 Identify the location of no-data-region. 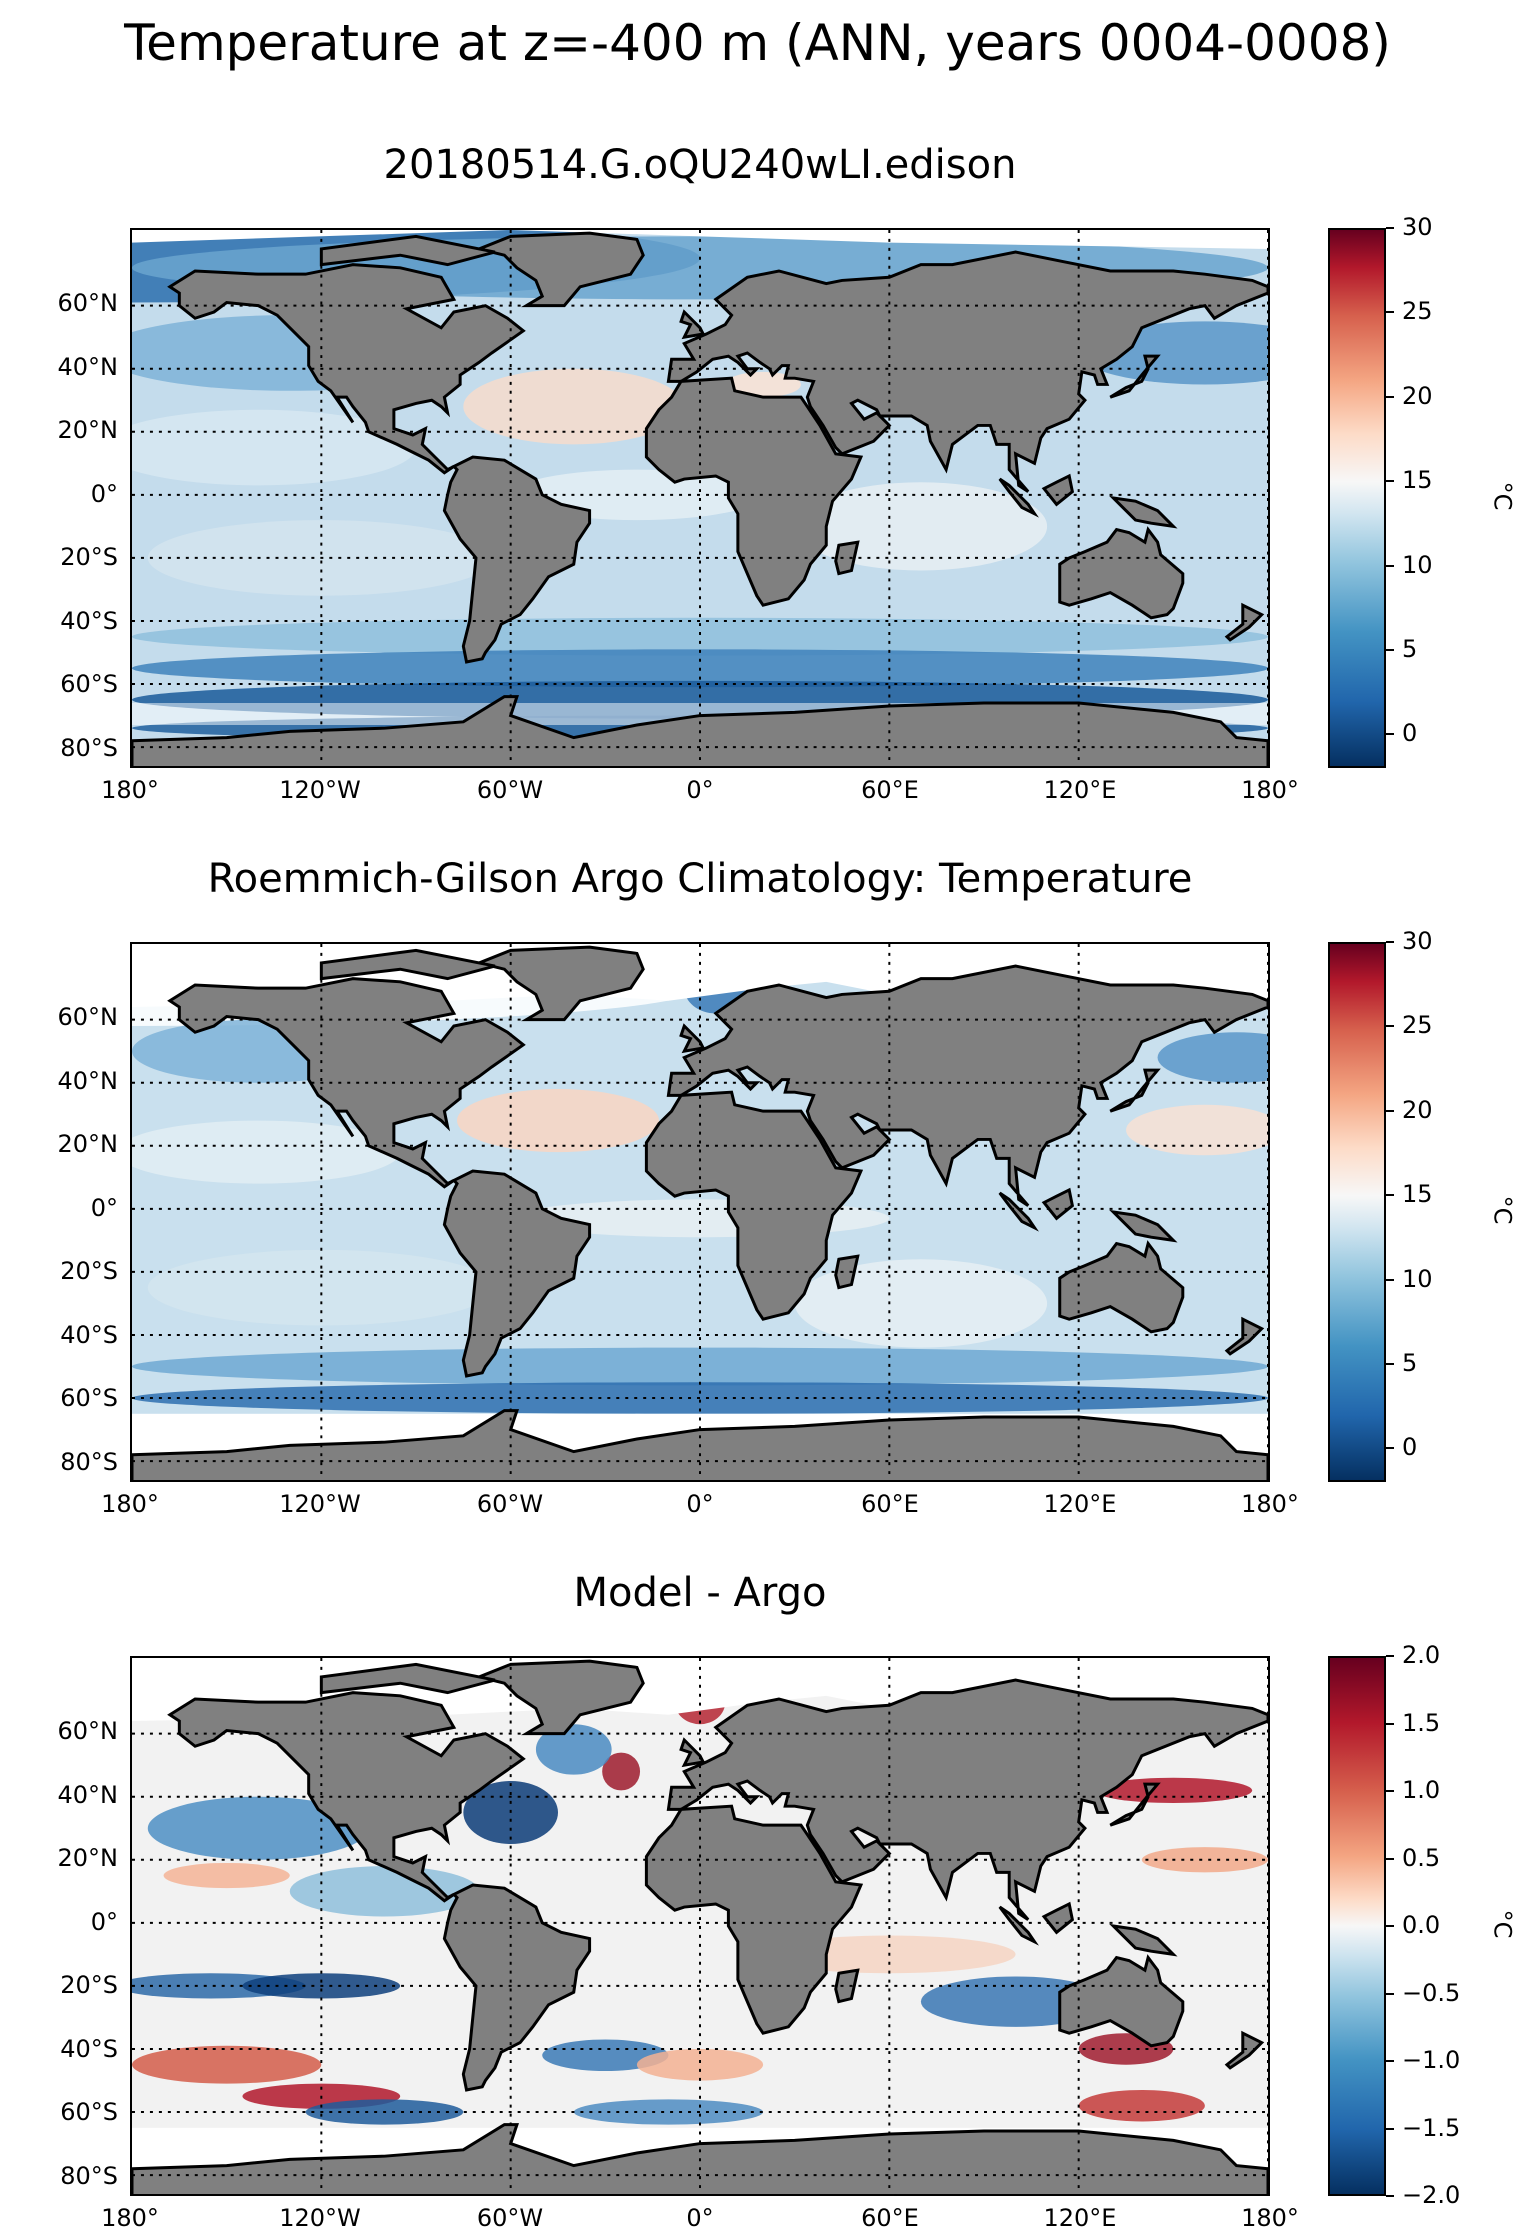
(700, 239).